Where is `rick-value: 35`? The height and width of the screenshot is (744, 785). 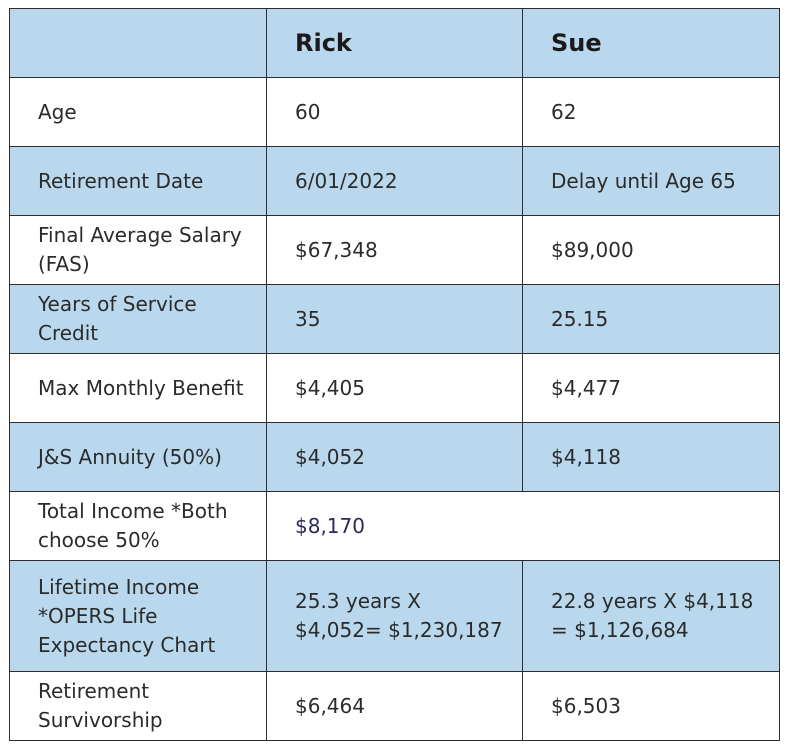
rick-value: 35 is located at coordinates (394, 319).